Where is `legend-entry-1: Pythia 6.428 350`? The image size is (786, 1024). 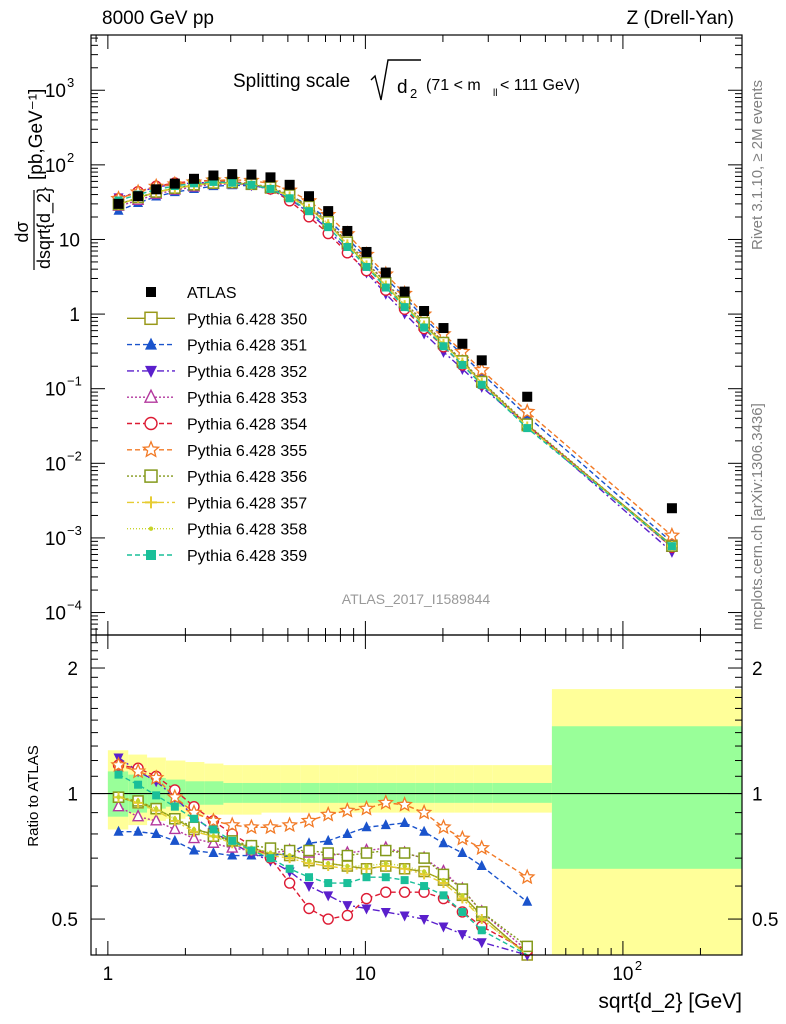
legend-entry-1: Pythia 6.428 350 is located at coordinates (217, 319).